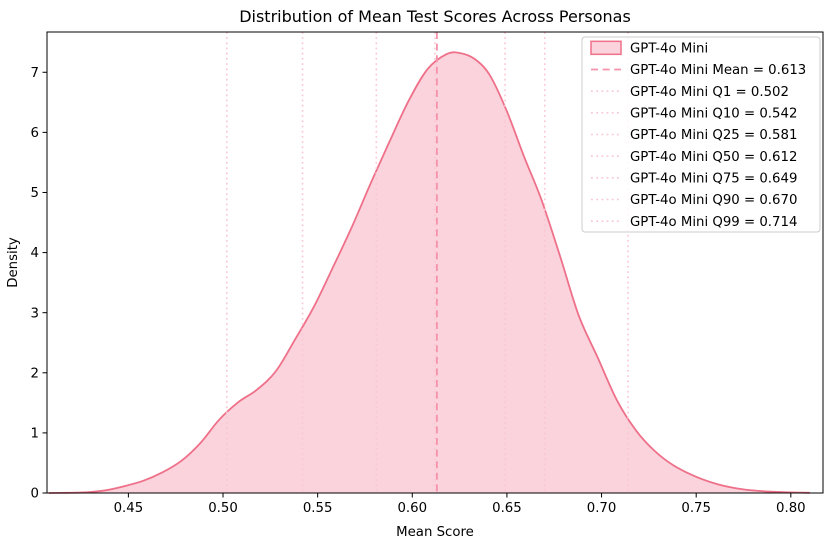  I want to click on x-tick-label: 0.55, so click(318, 508).